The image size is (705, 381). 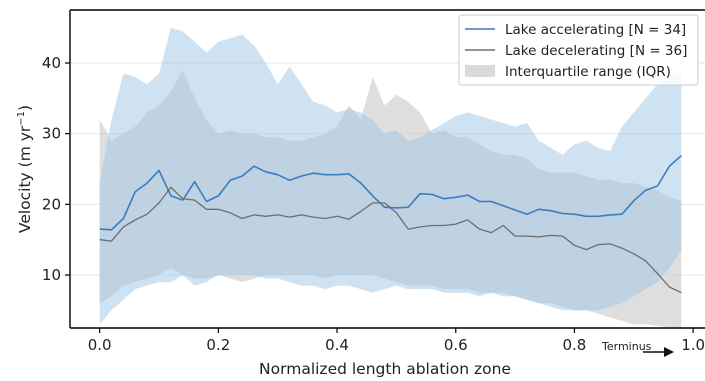 I want to click on legend-label: Lake decelerating [N = 36], so click(x=596, y=51).